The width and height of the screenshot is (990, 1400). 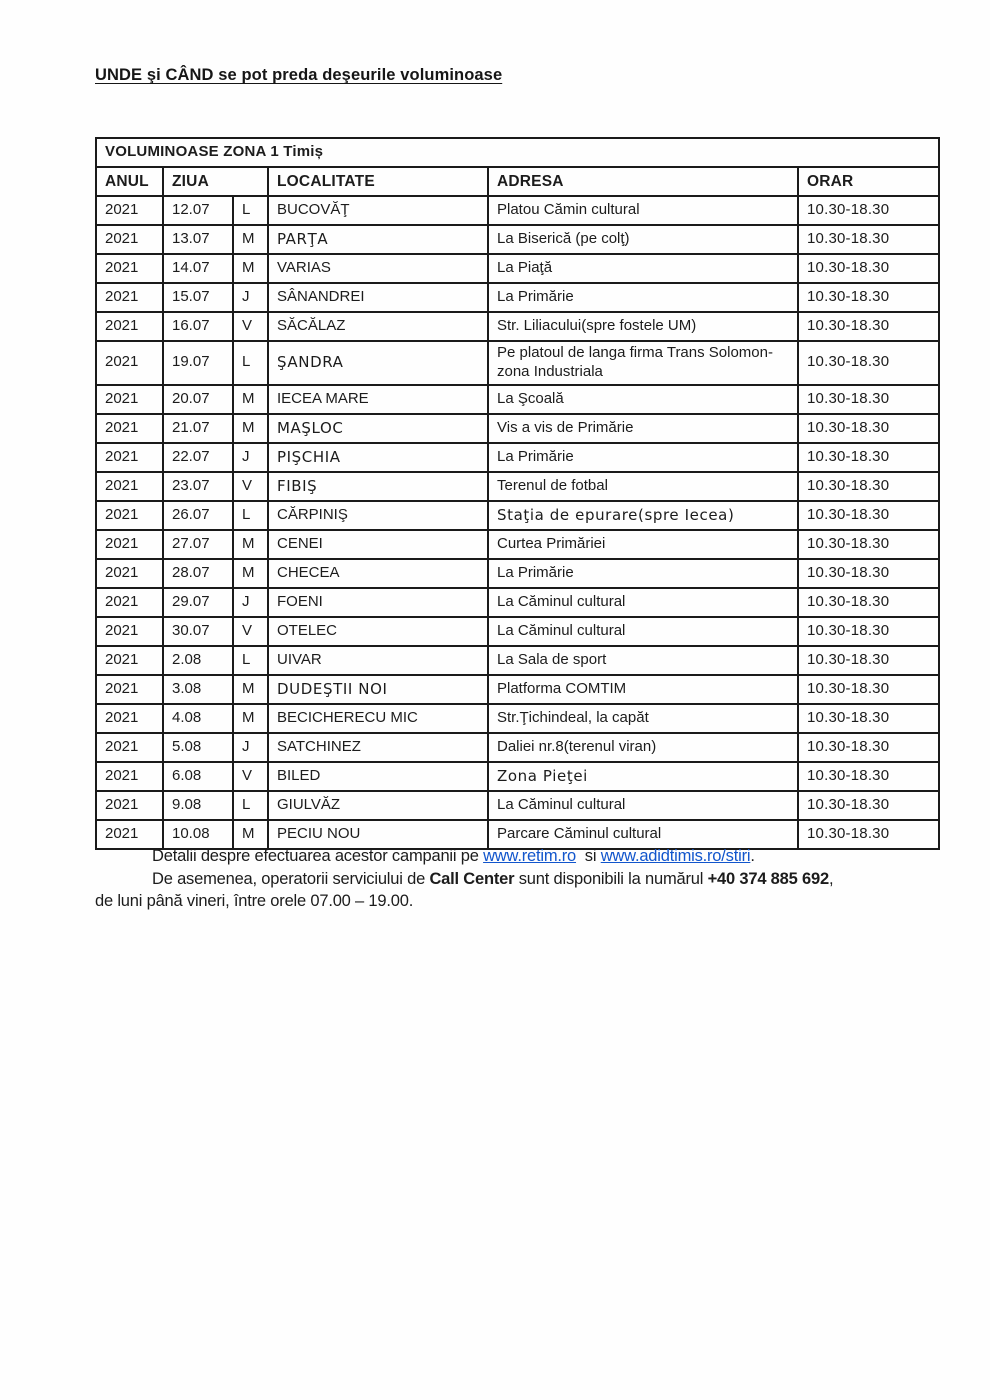 I want to click on col-header-ziua: ZIUA, so click(x=215, y=181).